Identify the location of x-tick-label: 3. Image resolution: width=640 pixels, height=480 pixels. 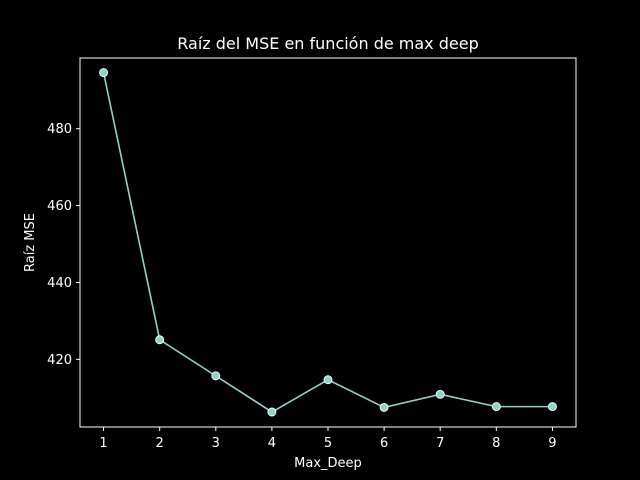
(216, 443).